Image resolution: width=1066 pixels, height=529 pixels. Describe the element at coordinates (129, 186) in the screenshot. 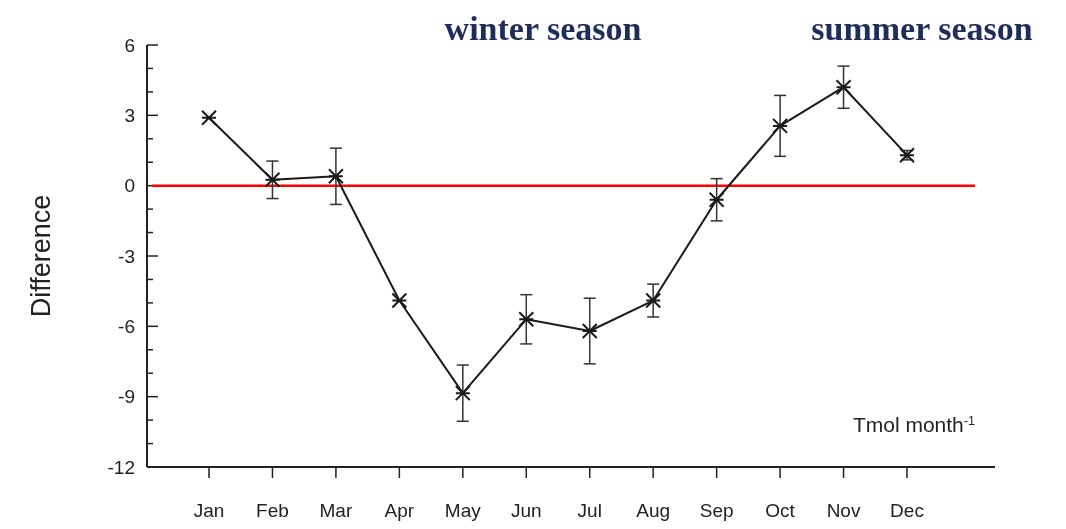

I see `y-tick-label: 0` at that location.